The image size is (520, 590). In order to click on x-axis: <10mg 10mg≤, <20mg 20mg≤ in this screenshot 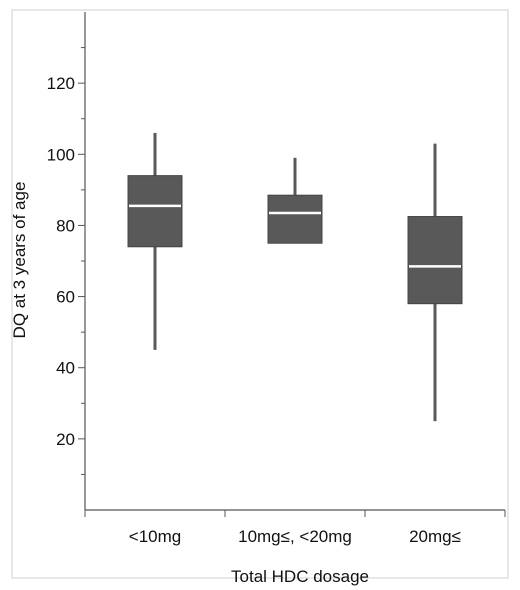, I will do `click(295, 527)`.